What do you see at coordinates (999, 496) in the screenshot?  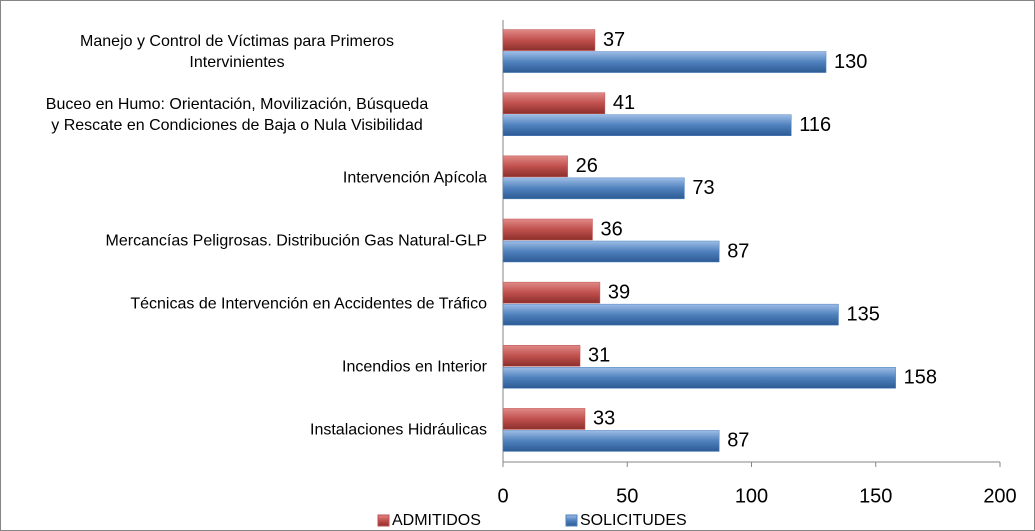 I see `x-tick-label: 200` at bounding box center [999, 496].